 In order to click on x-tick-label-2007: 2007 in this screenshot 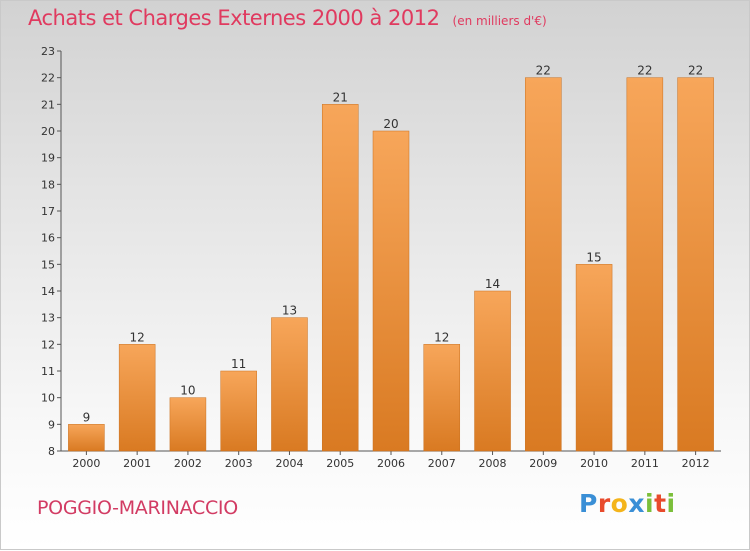, I will do `click(442, 463)`.